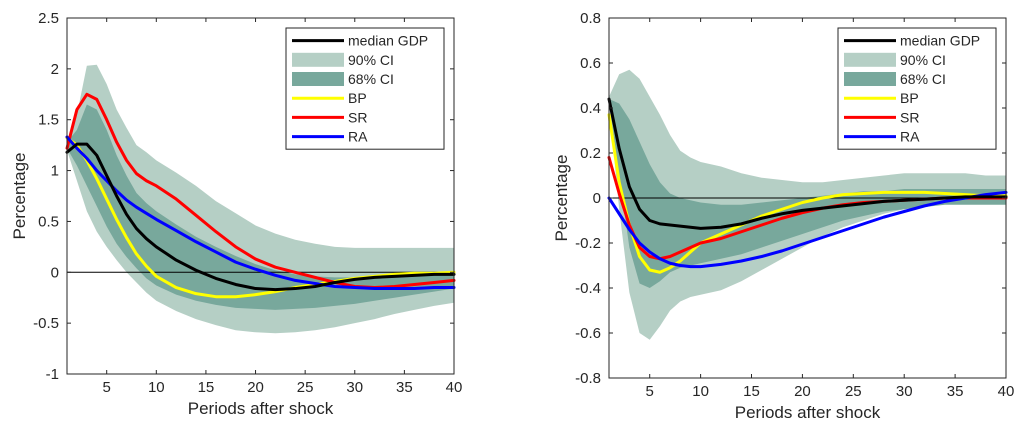 This screenshot has height=428, width=1019. What do you see at coordinates (590, 108) in the screenshot?
I see `y-tick-label: 0.4` at bounding box center [590, 108].